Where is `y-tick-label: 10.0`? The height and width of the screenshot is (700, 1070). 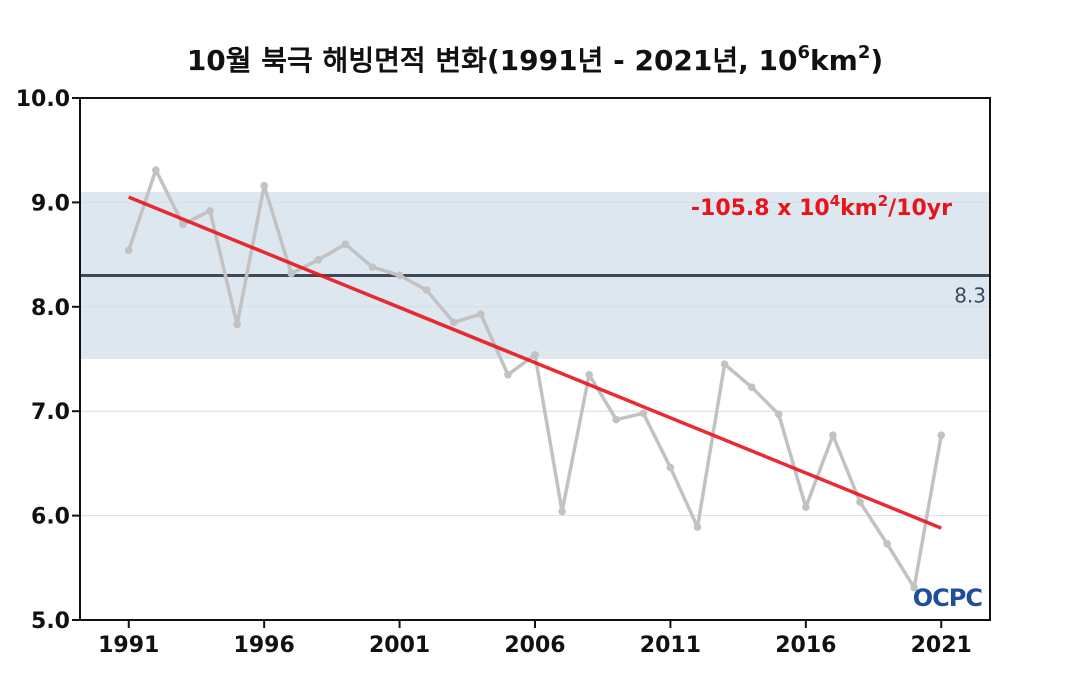 y-tick-label: 10.0 is located at coordinates (43, 99).